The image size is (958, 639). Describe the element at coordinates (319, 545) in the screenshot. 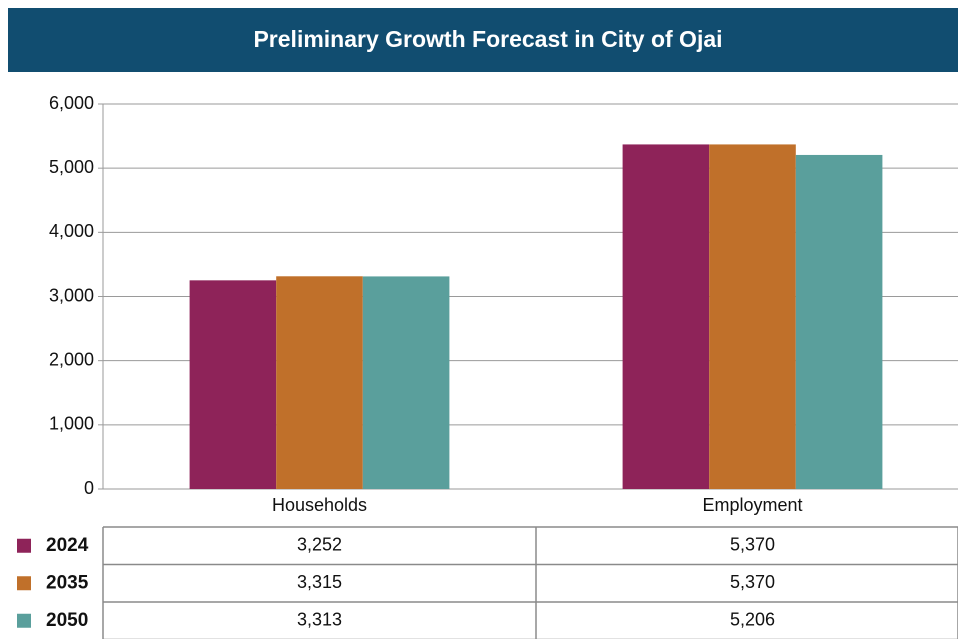

I see `data-label: 3,252` at that location.